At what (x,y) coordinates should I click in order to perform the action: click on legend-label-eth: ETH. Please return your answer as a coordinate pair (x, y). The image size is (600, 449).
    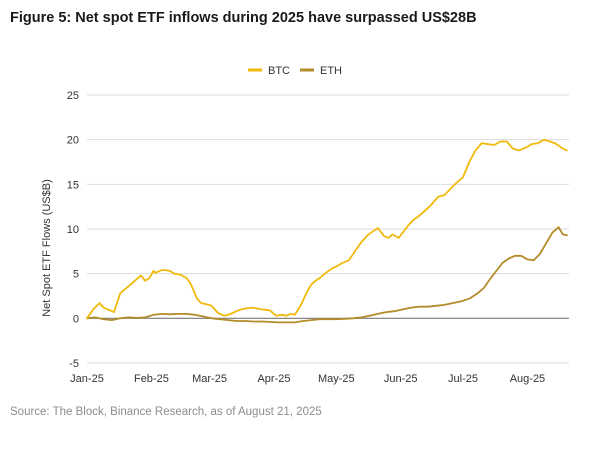
    Looking at the image, I should click on (331, 71).